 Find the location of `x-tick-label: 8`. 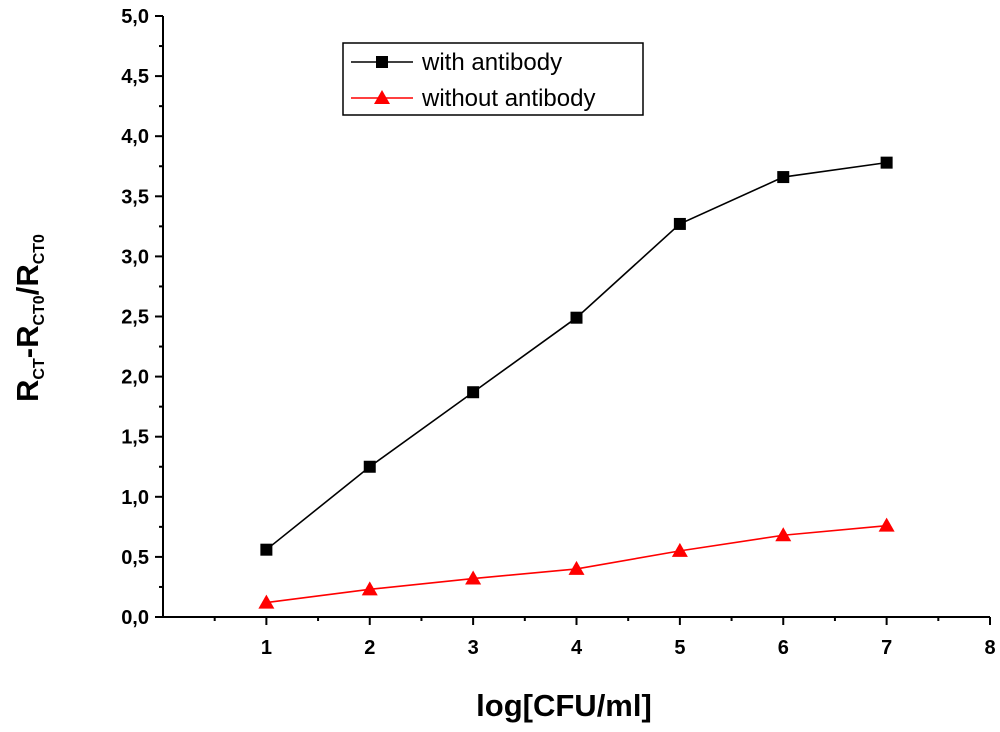

x-tick-label: 8 is located at coordinates (989, 648).